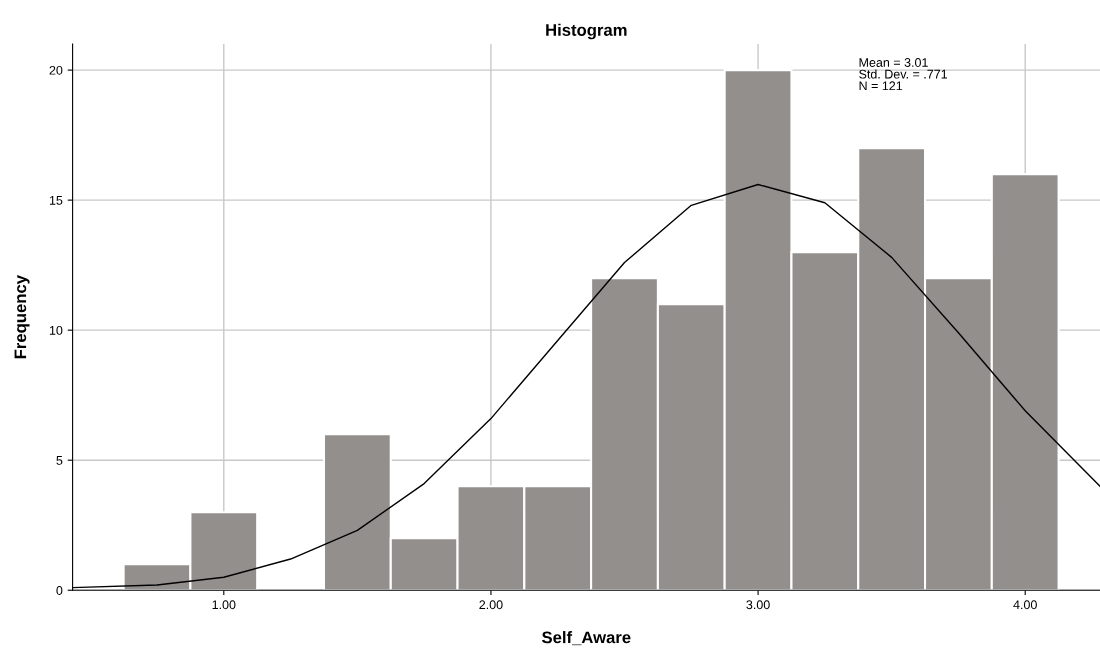  Describe the element at coordinates (59, 460) in the screenshot. I see `y-tick-label: 5` at that location.